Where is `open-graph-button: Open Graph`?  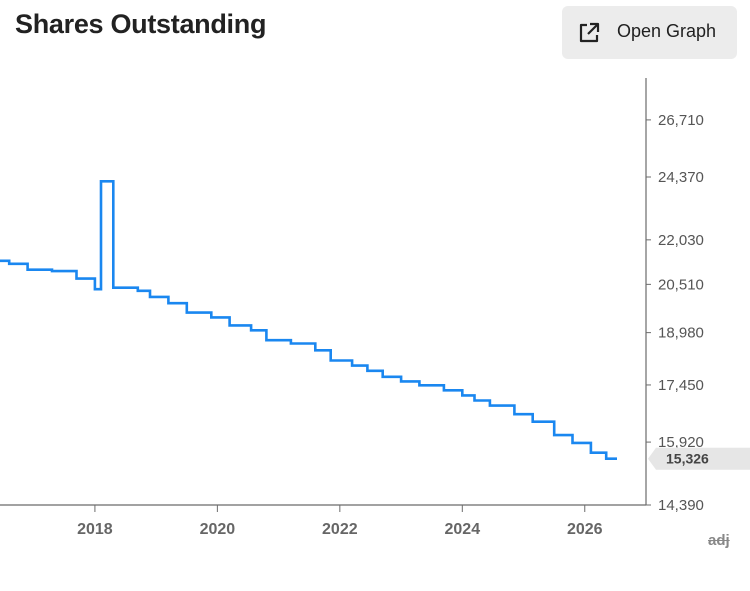
open-graph-button: Open Graph is located at coordinates (649, 32).